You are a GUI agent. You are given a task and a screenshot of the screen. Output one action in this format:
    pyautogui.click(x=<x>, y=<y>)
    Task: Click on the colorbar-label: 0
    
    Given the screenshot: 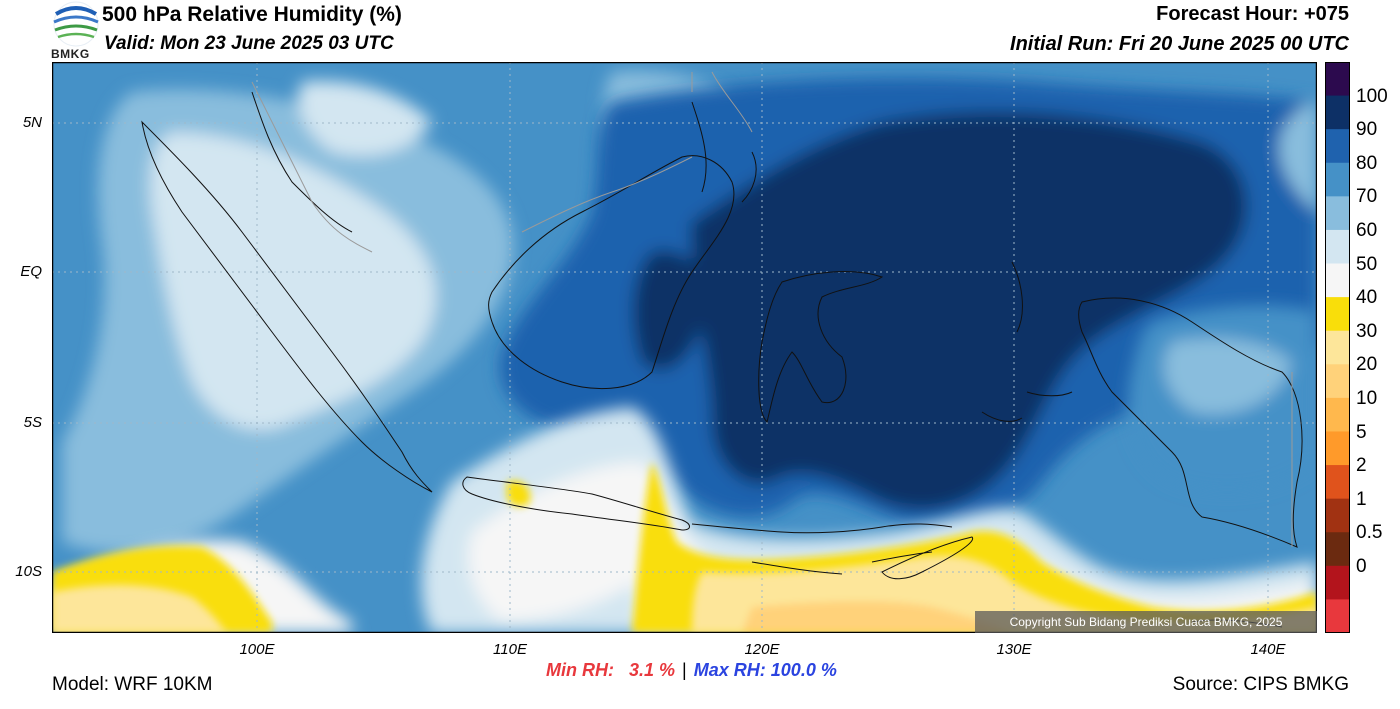 What is the action you would take?
    pyautogui.click(x=1361, y=566)
    